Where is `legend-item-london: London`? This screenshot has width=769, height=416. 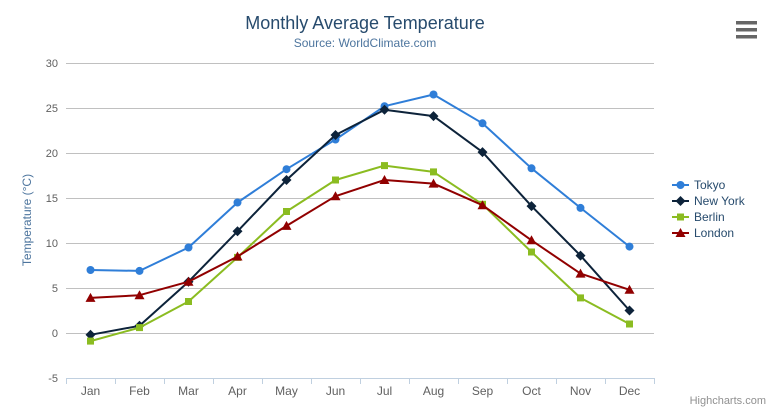 legend-item-london: London is located at coordinates (703, 233).